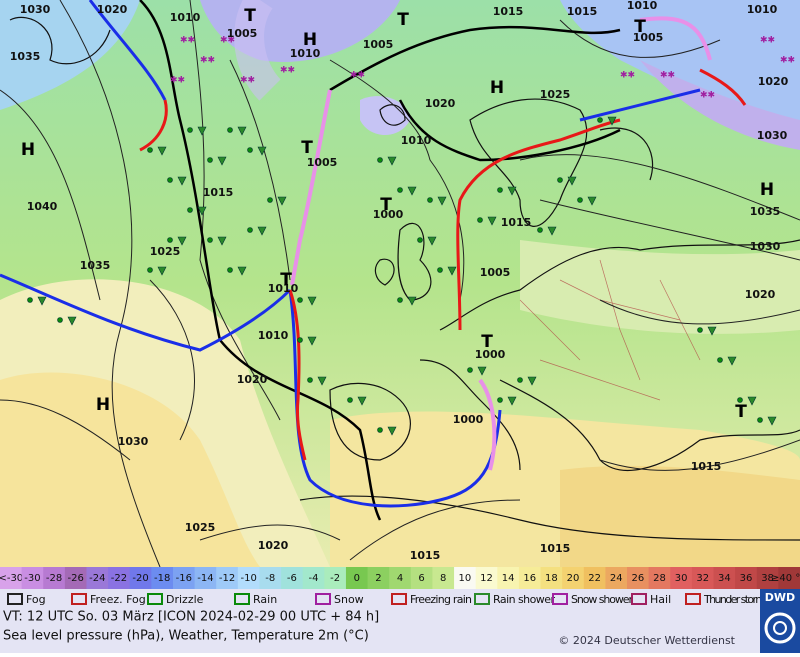  What do you see at coordinates (119, 578) in the screenshot?
I see `scale-label: -22` at bounding box center [119, 578].